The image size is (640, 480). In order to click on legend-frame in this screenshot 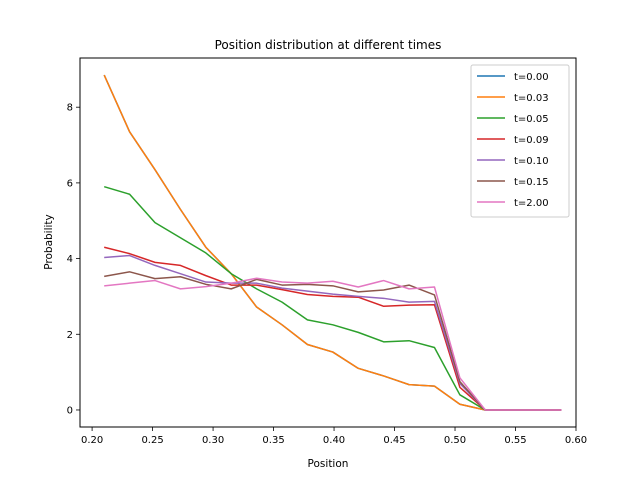, I will do `click(520, 141)`.